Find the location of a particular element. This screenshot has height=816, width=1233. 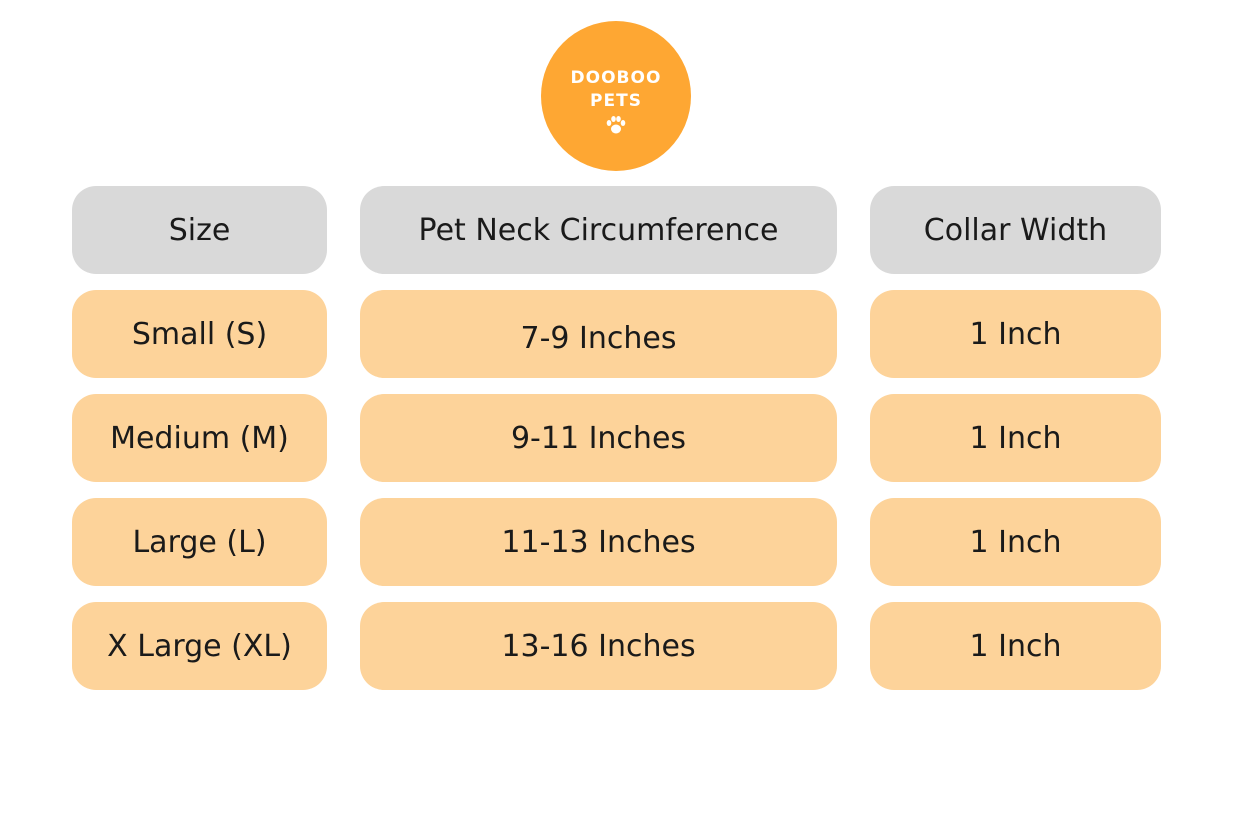

cell-size: X Large (XL) is located at coordinates (199, 646).